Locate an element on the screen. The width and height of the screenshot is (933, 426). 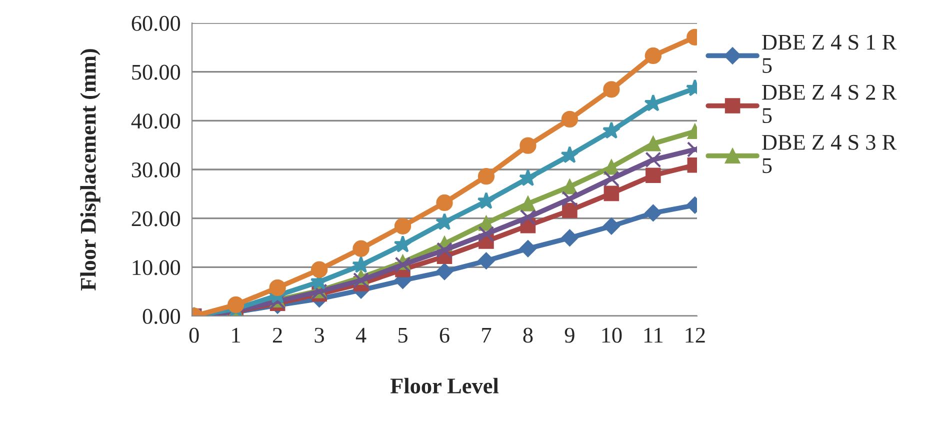
legend-label: DBE Z 4 S 3 R 5 is located at coordinates (829, 154).